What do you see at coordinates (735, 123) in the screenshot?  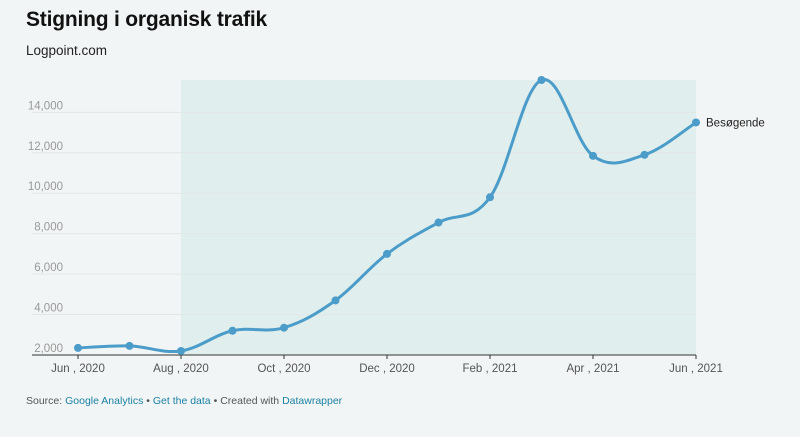 I see `series-label: Besøgende` at bounding box center [735, 123].